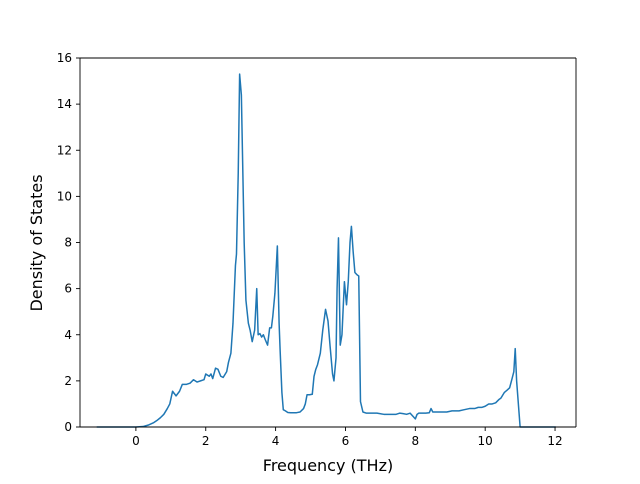 Image resolution: width=640 pixels, height=484 pixels. Describe the element at coordinates (554, 441) in the screenshot. I see `x-tick-label: 12` at that location.